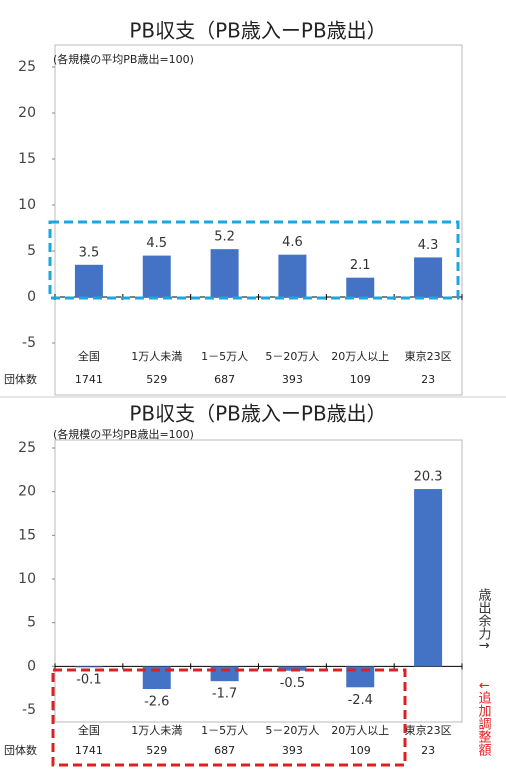 The width and height of the screenshot is (506, 782). Describe the element at coordinates (484, 718) in the screenshot. I see `annotation: ↓追加調整額` at that location.